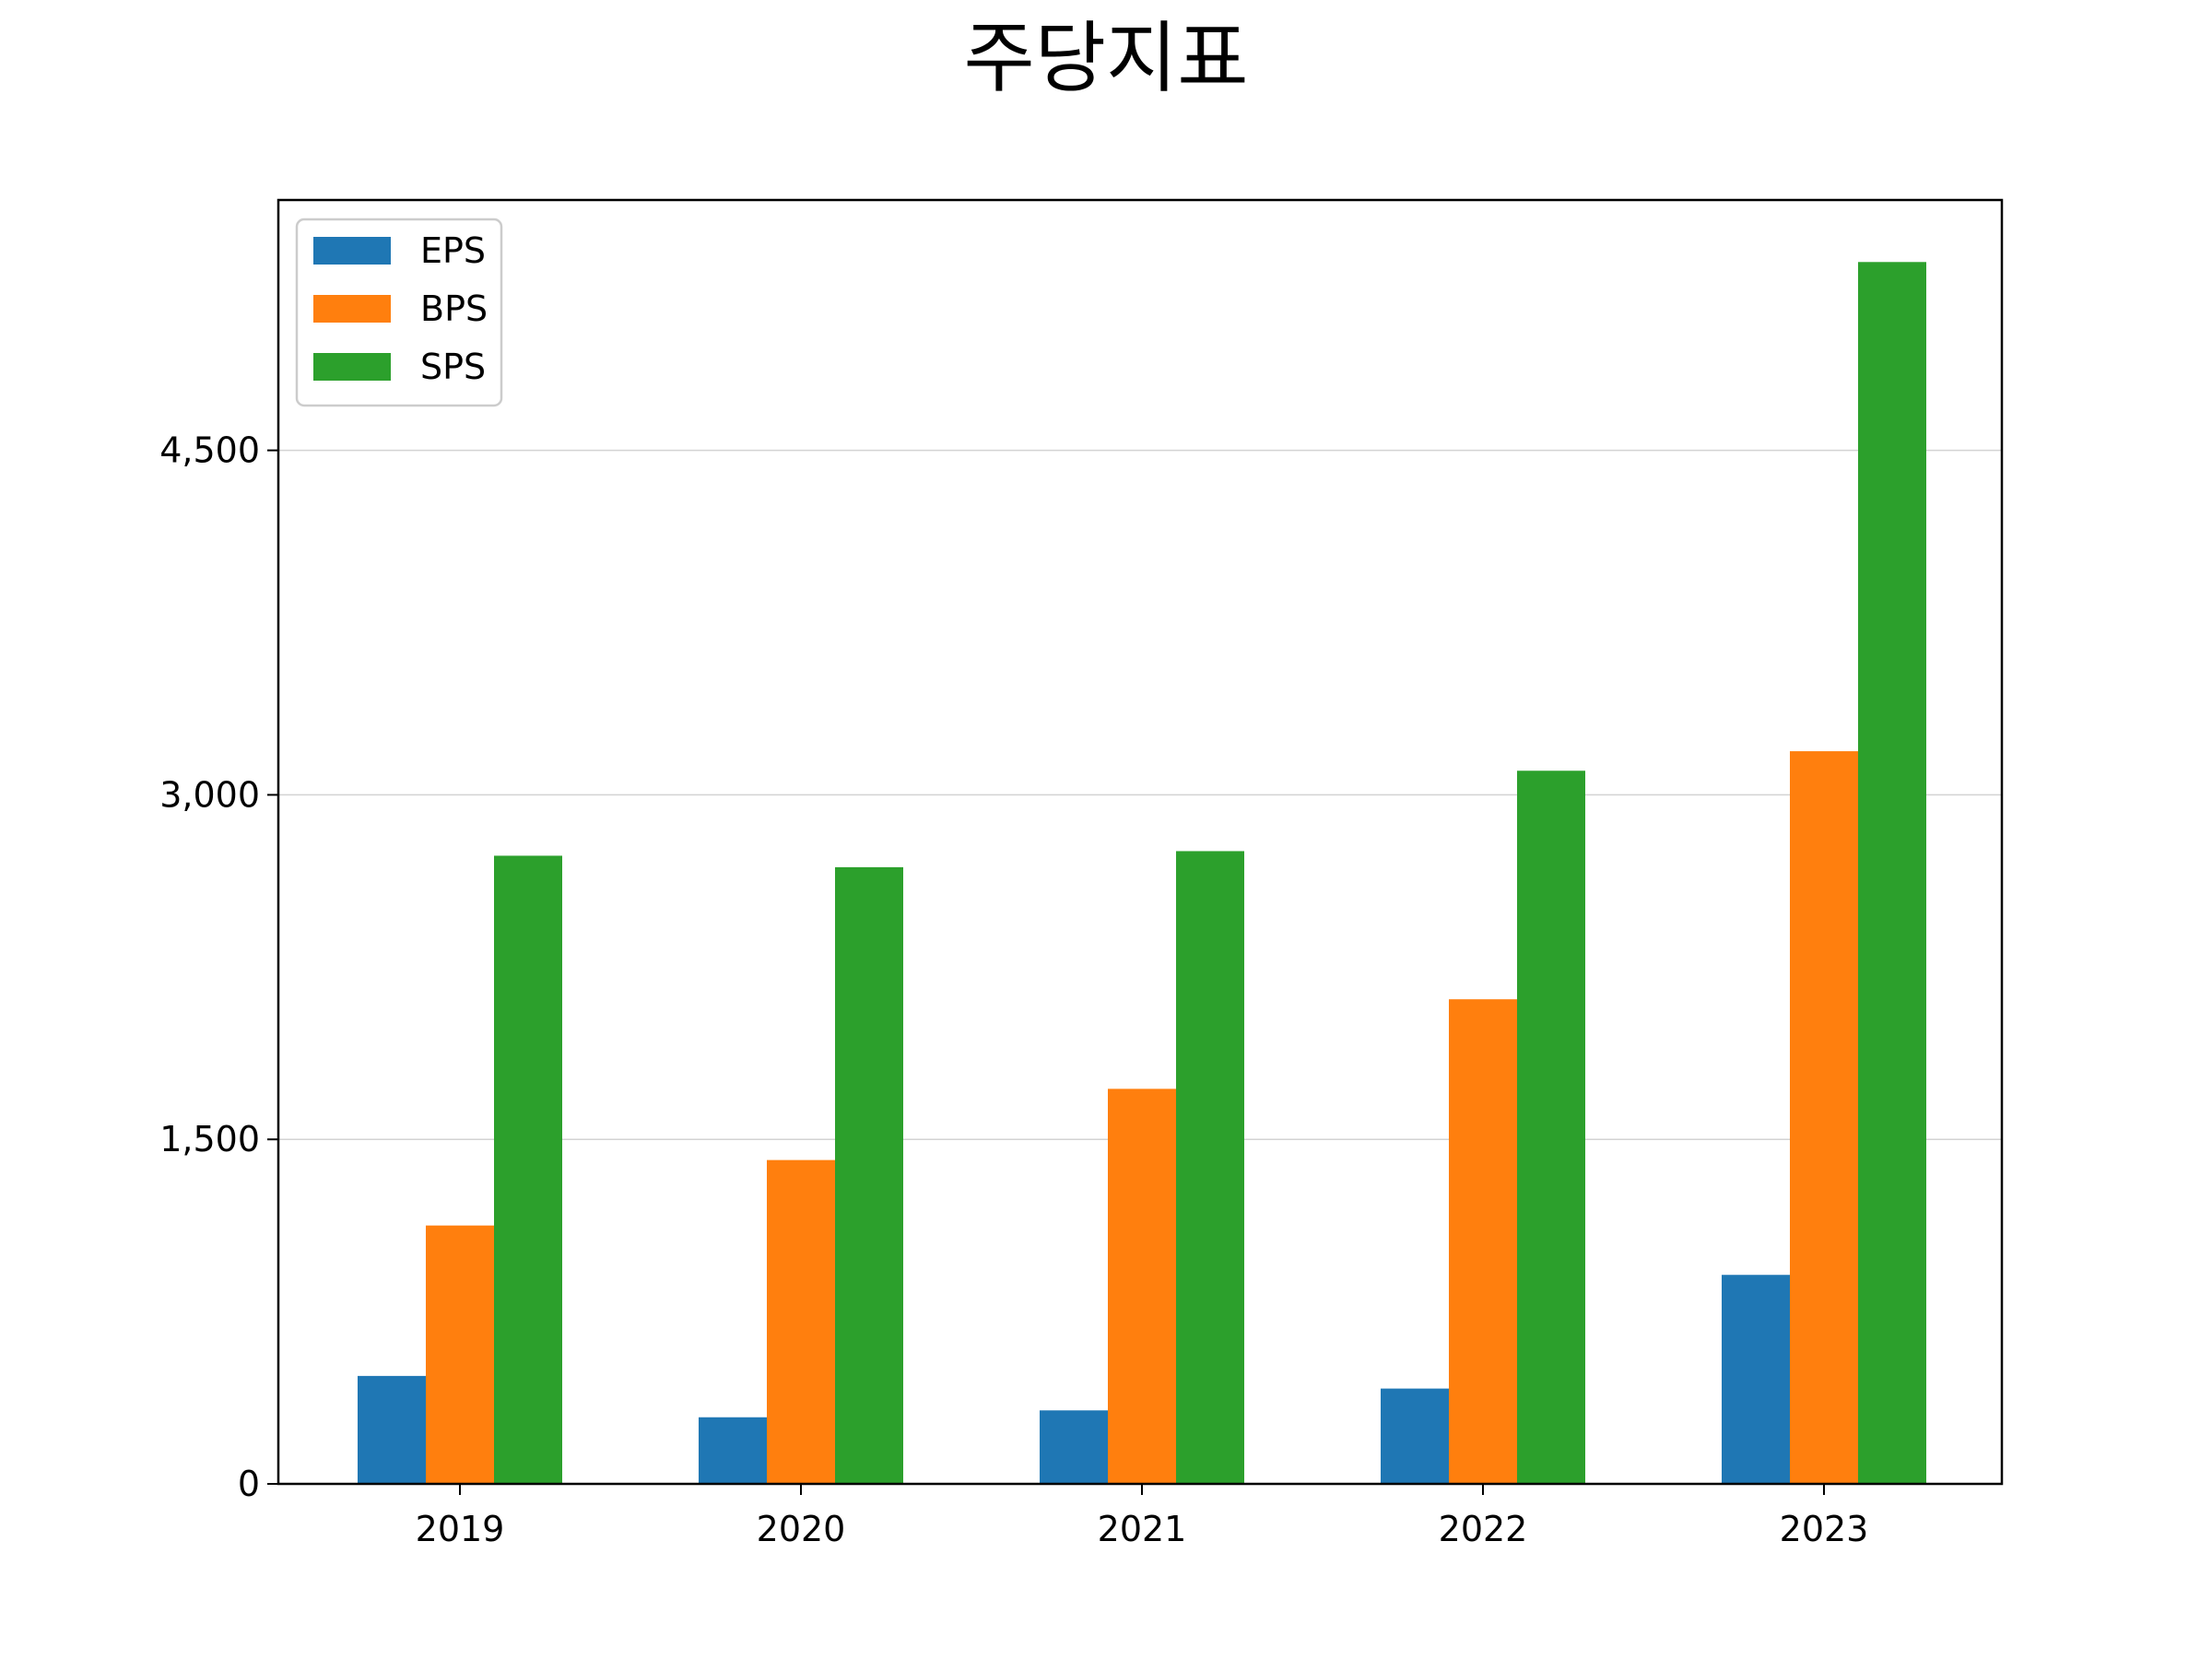 The width and height of the screenshot is (2212, 1659). I want to click on x-tick-label: 2022, so click(1483, 1529).